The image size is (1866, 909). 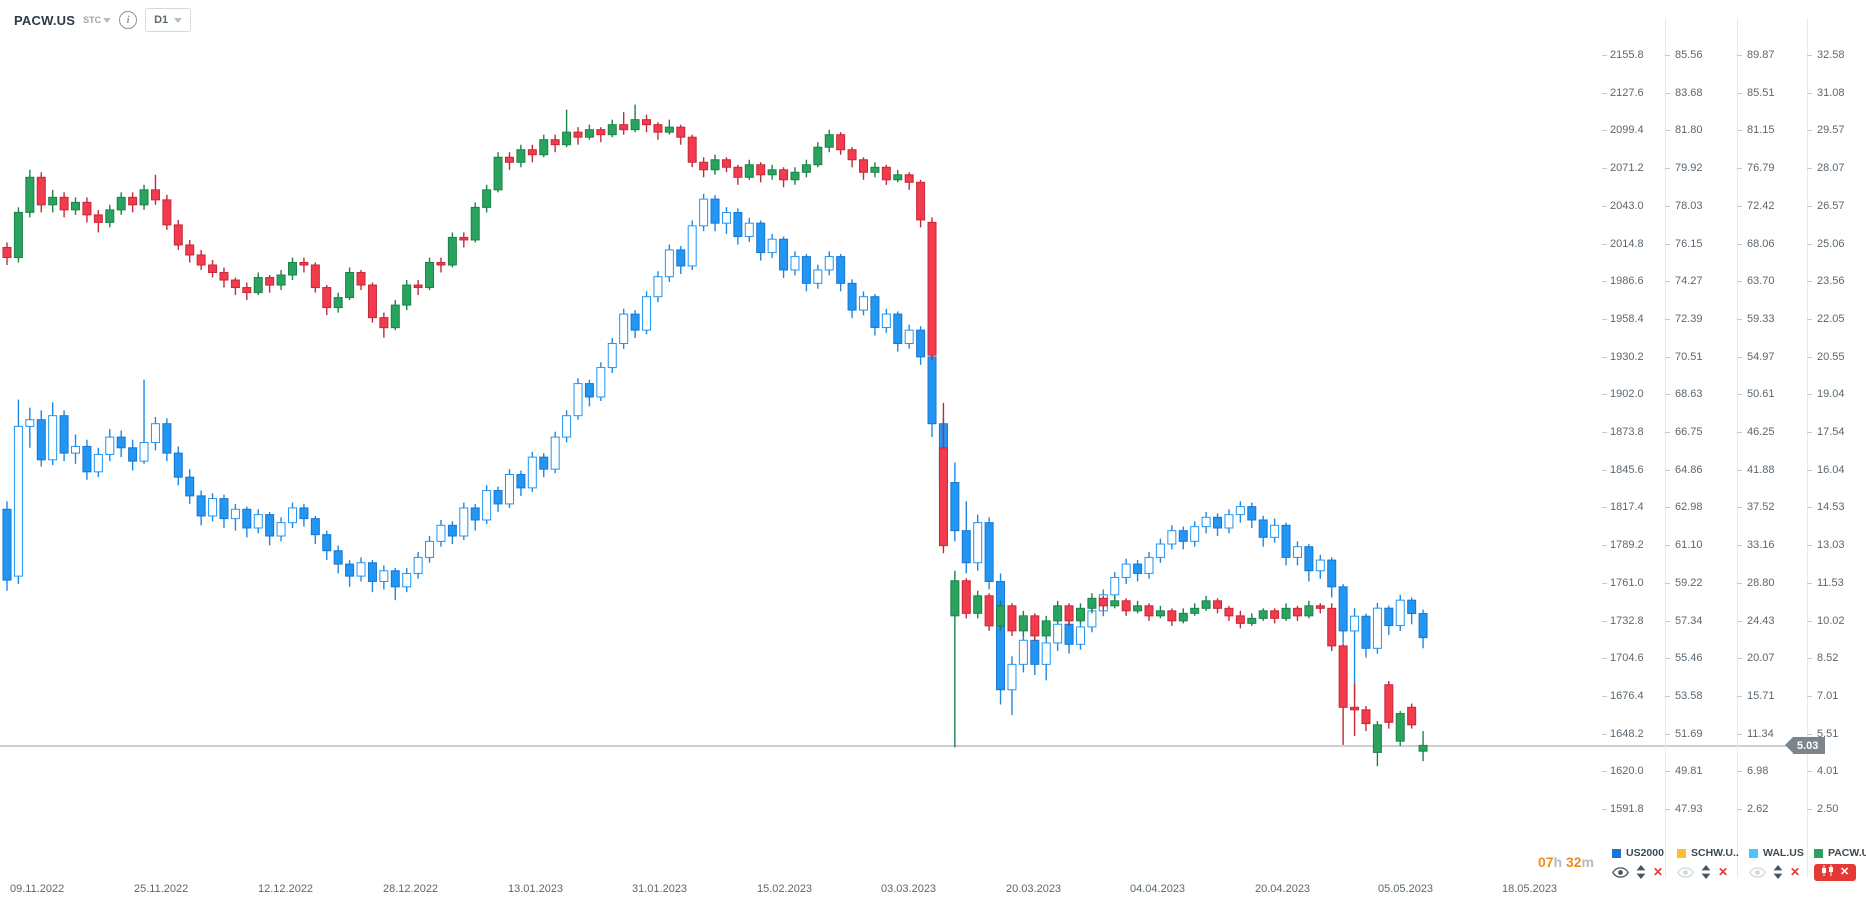 I want to click on price-tick-label-wal: 68.06, so click(x=1761, y=243).